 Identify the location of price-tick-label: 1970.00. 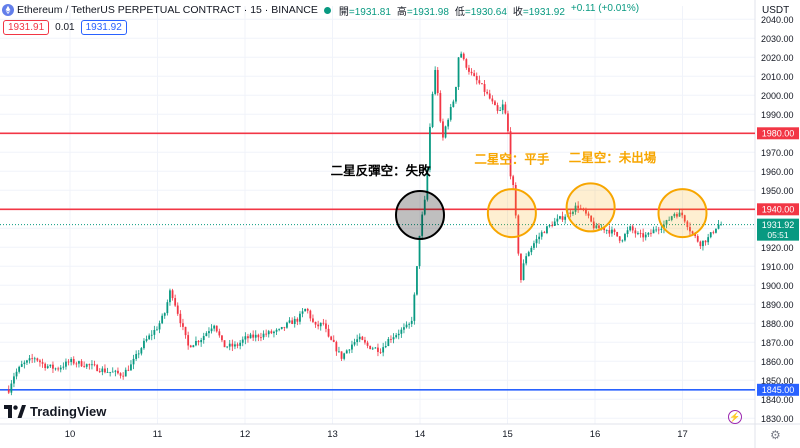
(777, 153).